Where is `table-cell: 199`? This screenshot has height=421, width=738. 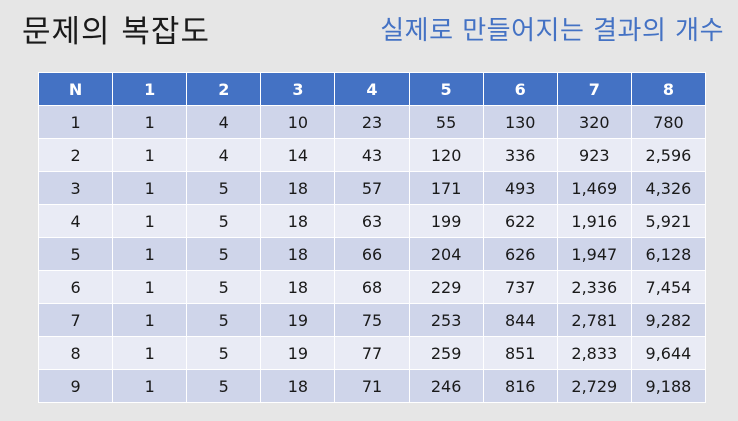 table-cell: 199 is located at coordinates (446, 221).